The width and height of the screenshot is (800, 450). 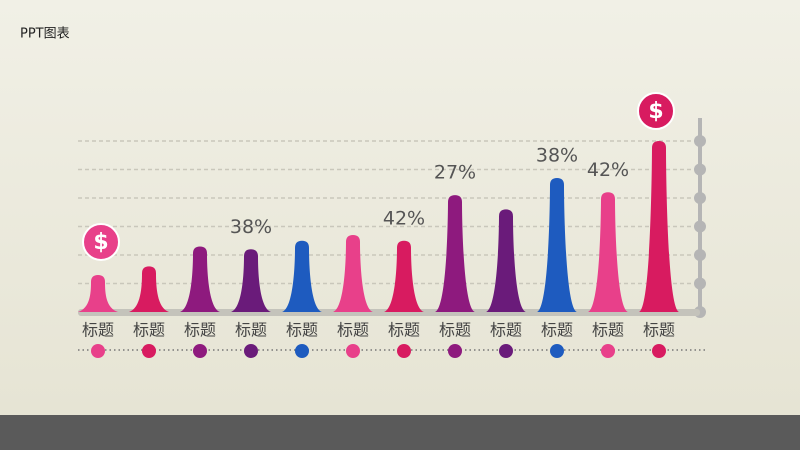 What do you see at coordinates (455, 173) in the screenshot?
I see `bar-label: 27%` at bounding box center [455, 173].